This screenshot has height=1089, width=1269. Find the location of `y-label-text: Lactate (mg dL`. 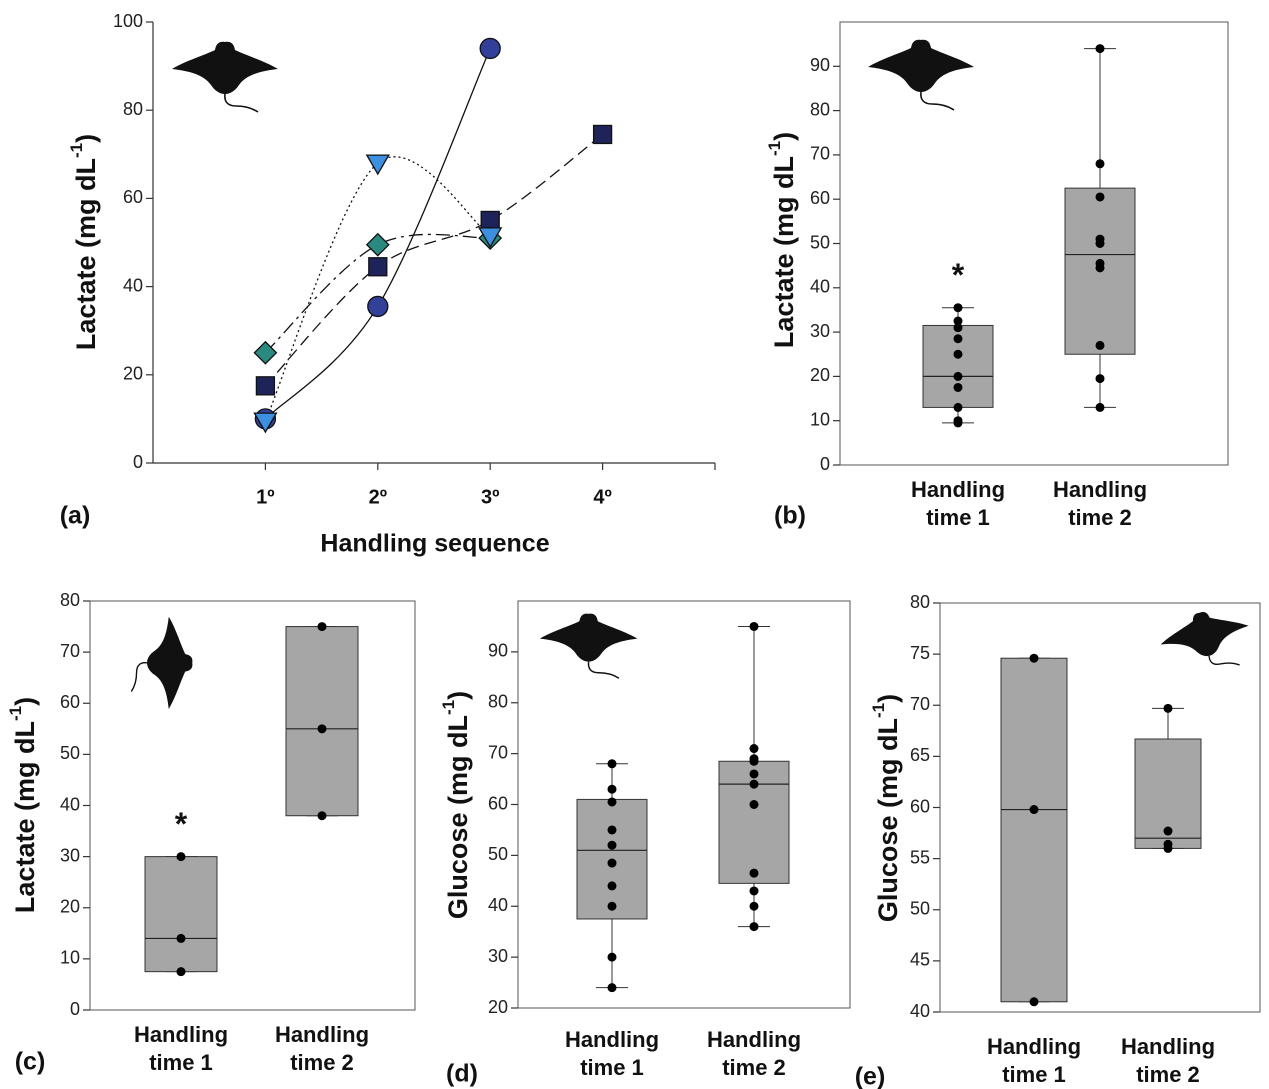

y-label-text: Lactate (mg dL is located at coordinates (784, 252).